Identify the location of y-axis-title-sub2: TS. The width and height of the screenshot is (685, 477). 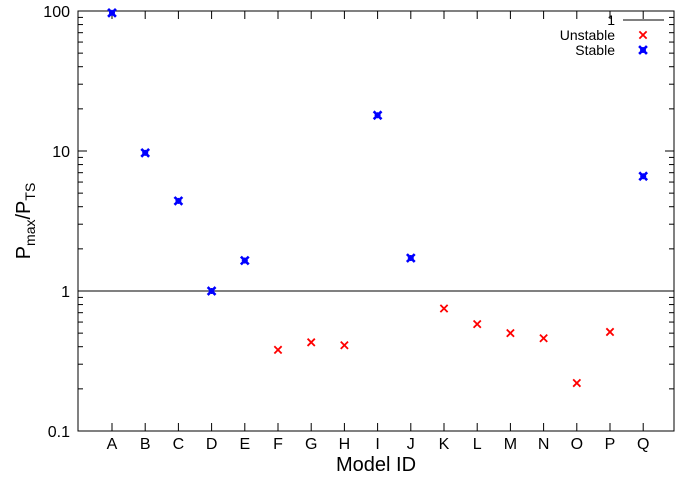
(30, 192).